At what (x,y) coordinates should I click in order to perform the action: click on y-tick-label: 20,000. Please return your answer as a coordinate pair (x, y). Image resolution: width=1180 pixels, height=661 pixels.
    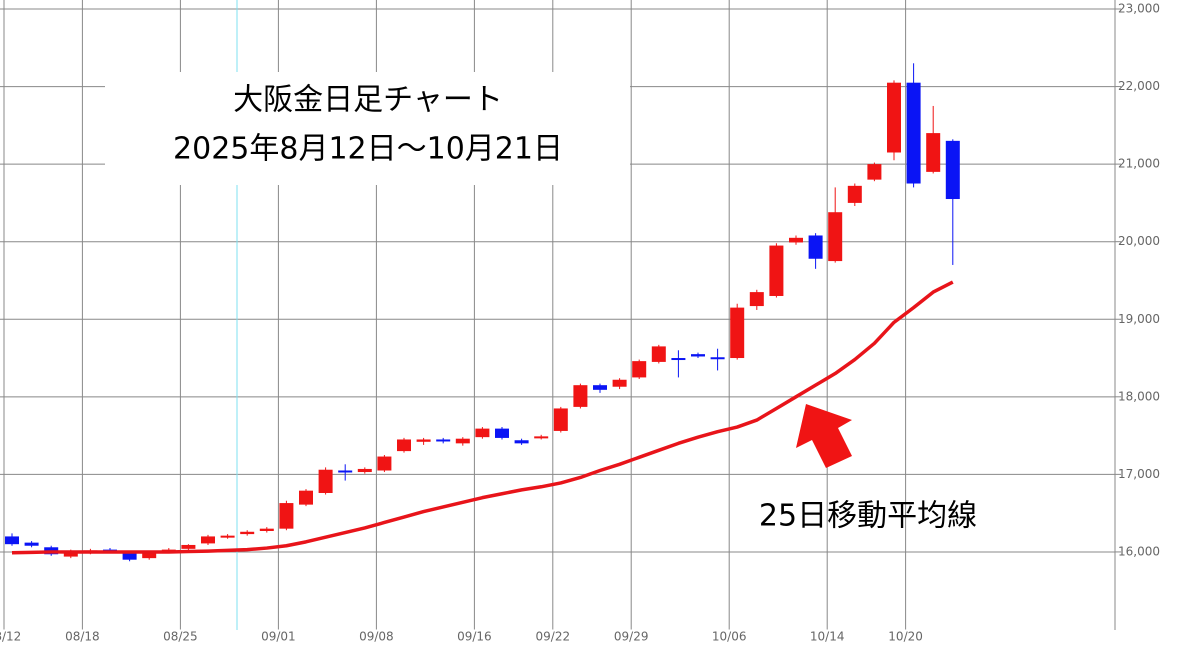
    Looking at the image, I should click on (1139, 241).